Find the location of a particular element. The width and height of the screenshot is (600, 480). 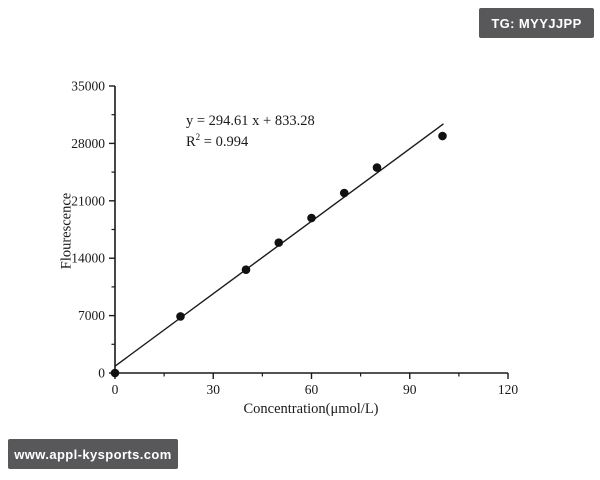

r-squared-base: R is located at coordinates (191, 142).